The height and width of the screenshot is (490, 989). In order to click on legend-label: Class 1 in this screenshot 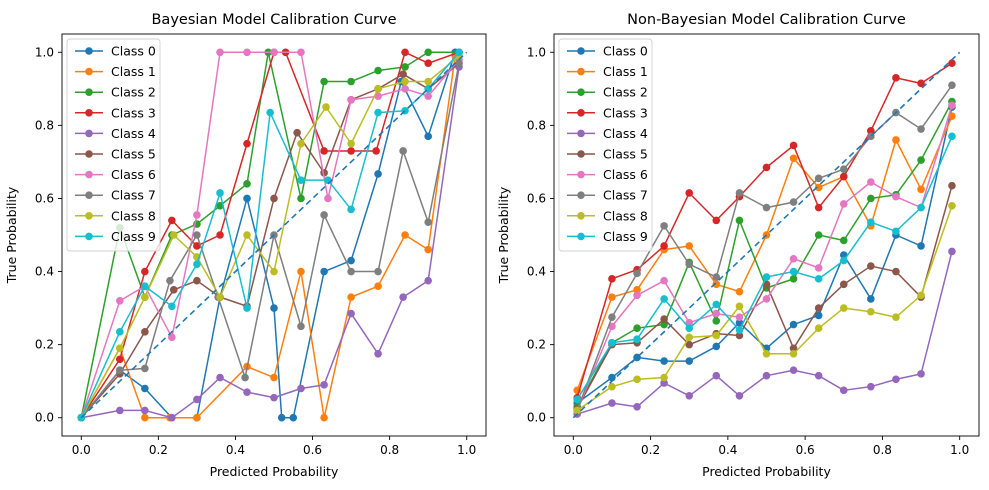, I will do `click(625, 71)`.